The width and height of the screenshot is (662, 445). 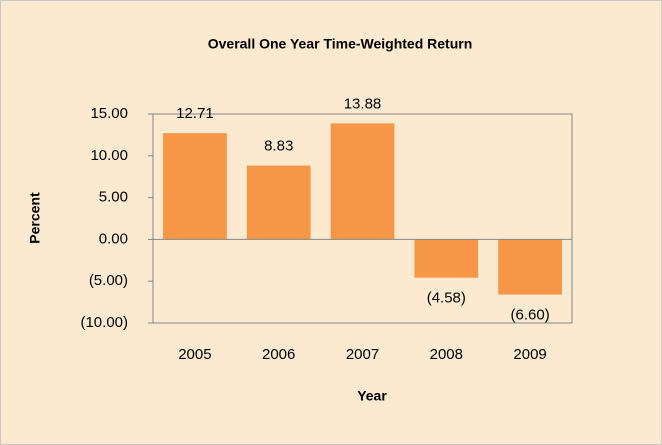 What do you see at coordinates (363, 103) in the screenshot?
I see `value-label: 13.88` at bounding box center [363, 103].